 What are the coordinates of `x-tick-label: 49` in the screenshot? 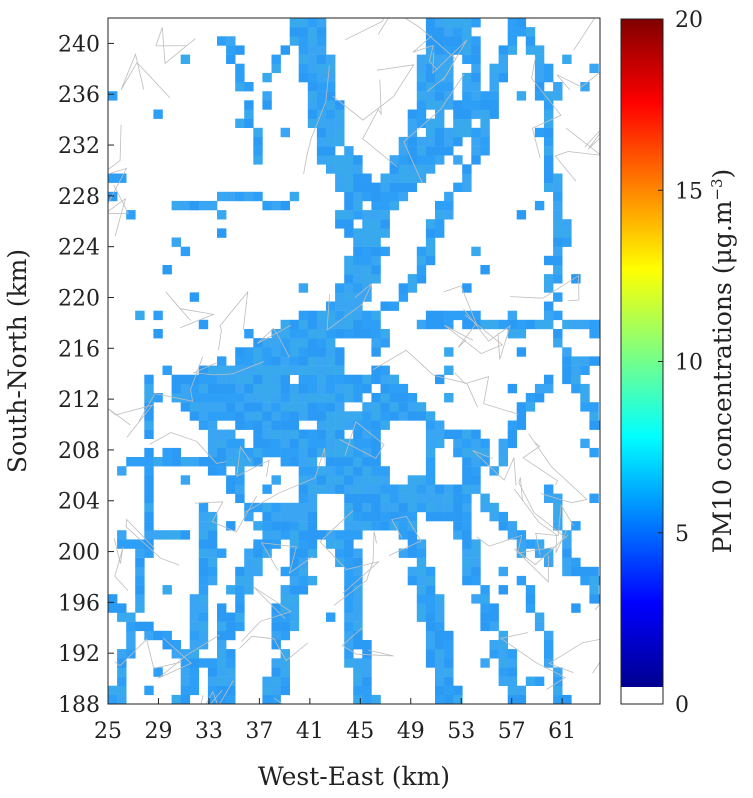 It's located at (411, 731).